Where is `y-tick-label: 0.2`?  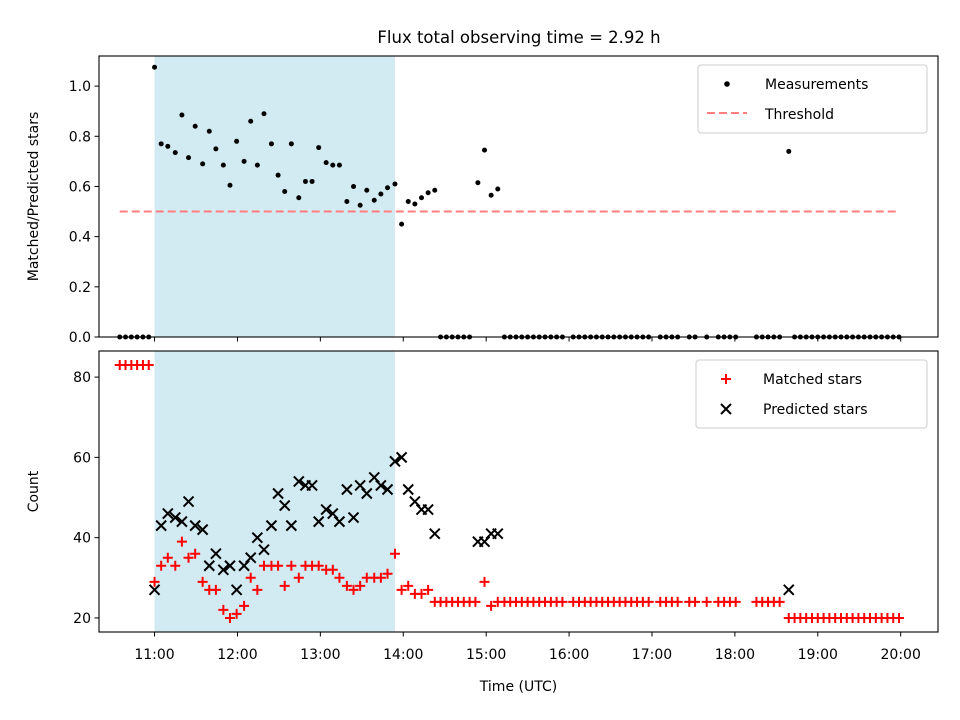 y-tick-label: 0.2 is located at coordinates (80, 288).